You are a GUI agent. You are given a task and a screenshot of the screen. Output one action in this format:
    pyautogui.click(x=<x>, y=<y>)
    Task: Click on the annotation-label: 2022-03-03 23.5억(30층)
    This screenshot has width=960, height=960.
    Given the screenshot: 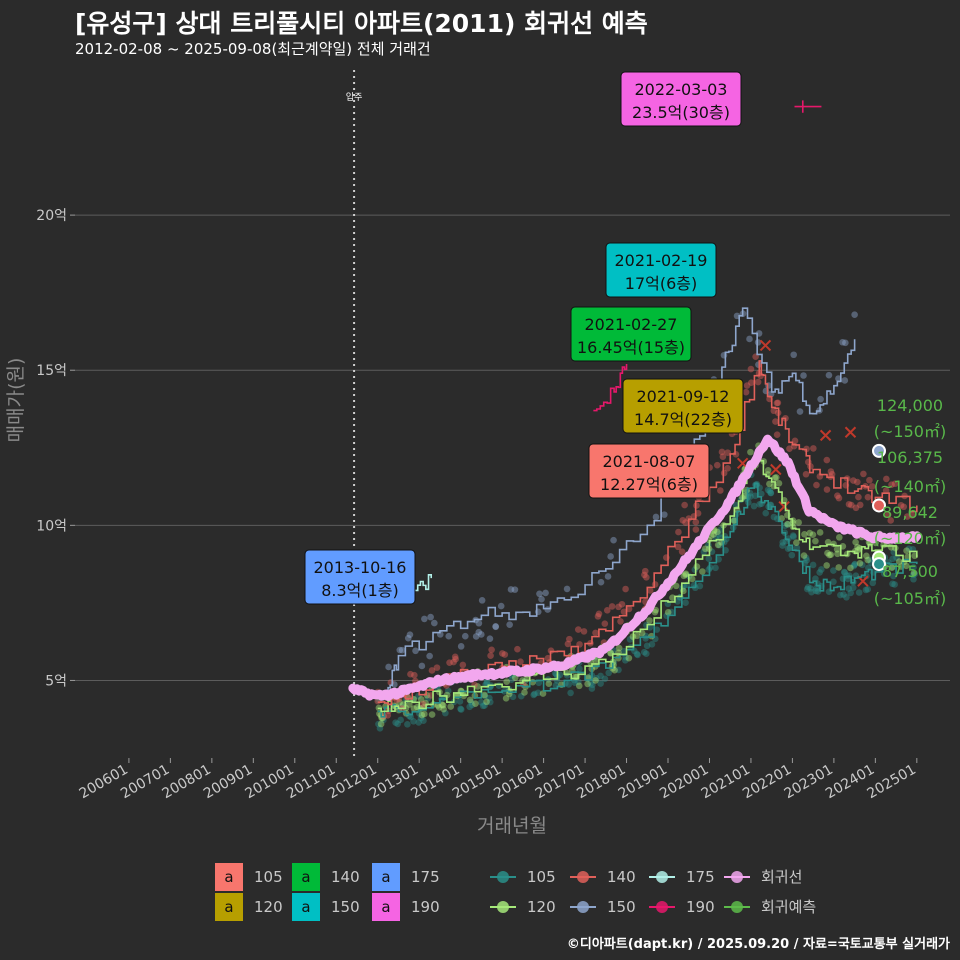 What is the action you would take?
    pyautogui.click(x=681, y=99)
    